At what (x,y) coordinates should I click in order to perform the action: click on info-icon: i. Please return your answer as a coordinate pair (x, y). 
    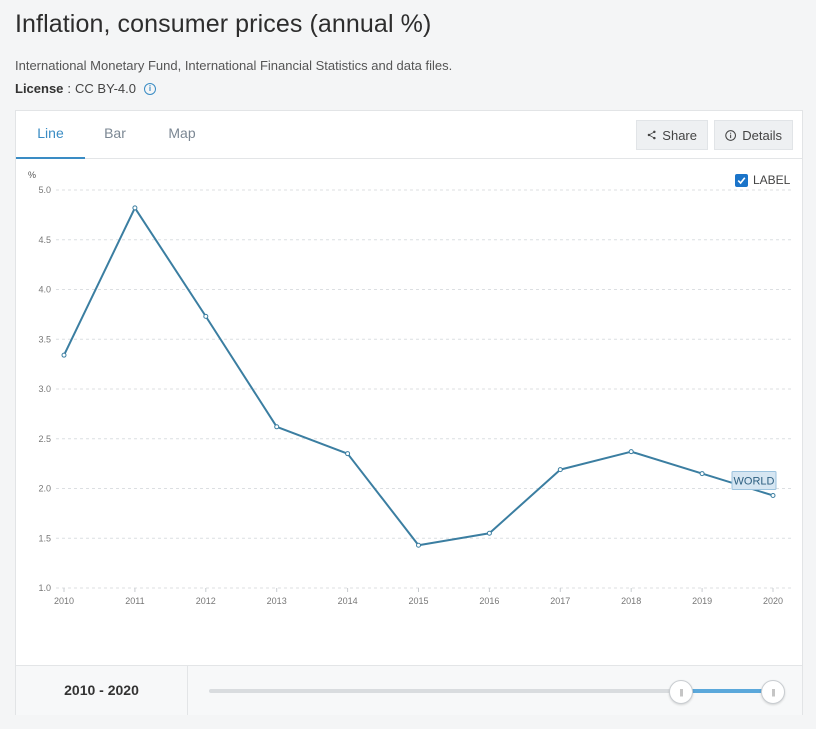
    Looking at the image, I should click on (149, 88).